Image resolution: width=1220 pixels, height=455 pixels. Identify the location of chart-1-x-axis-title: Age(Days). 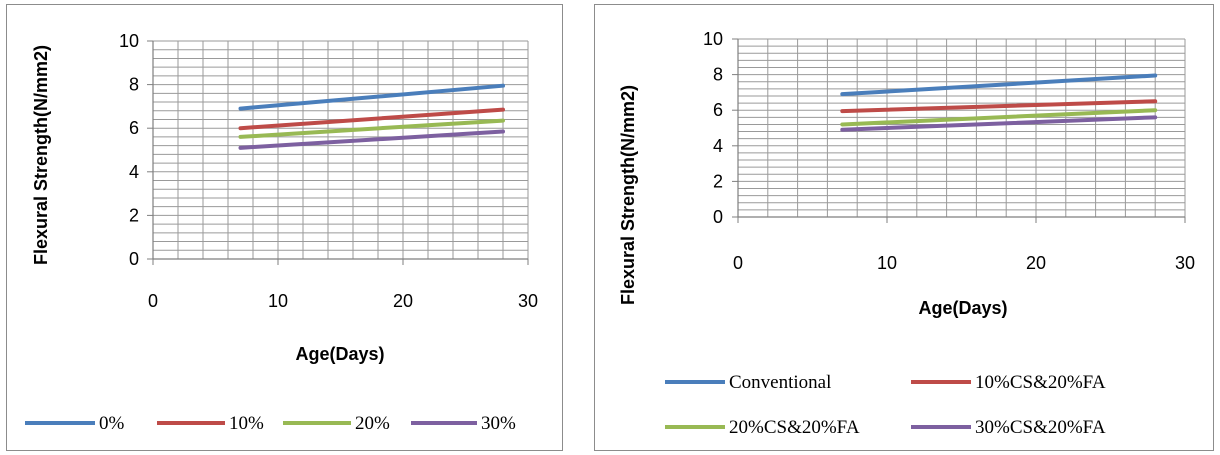
(339, 354).